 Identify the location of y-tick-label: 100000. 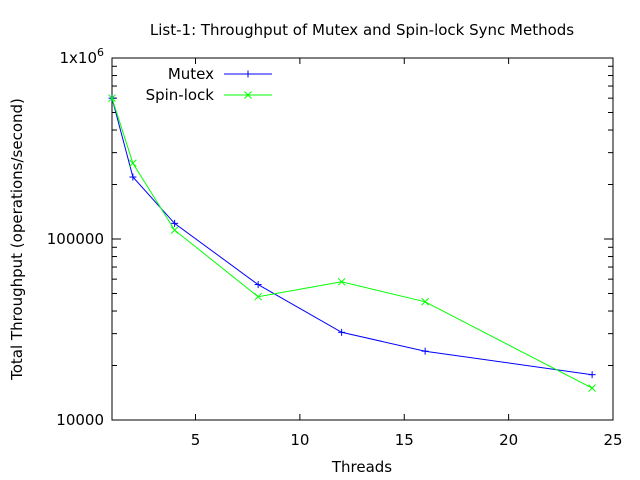
(75, 239).